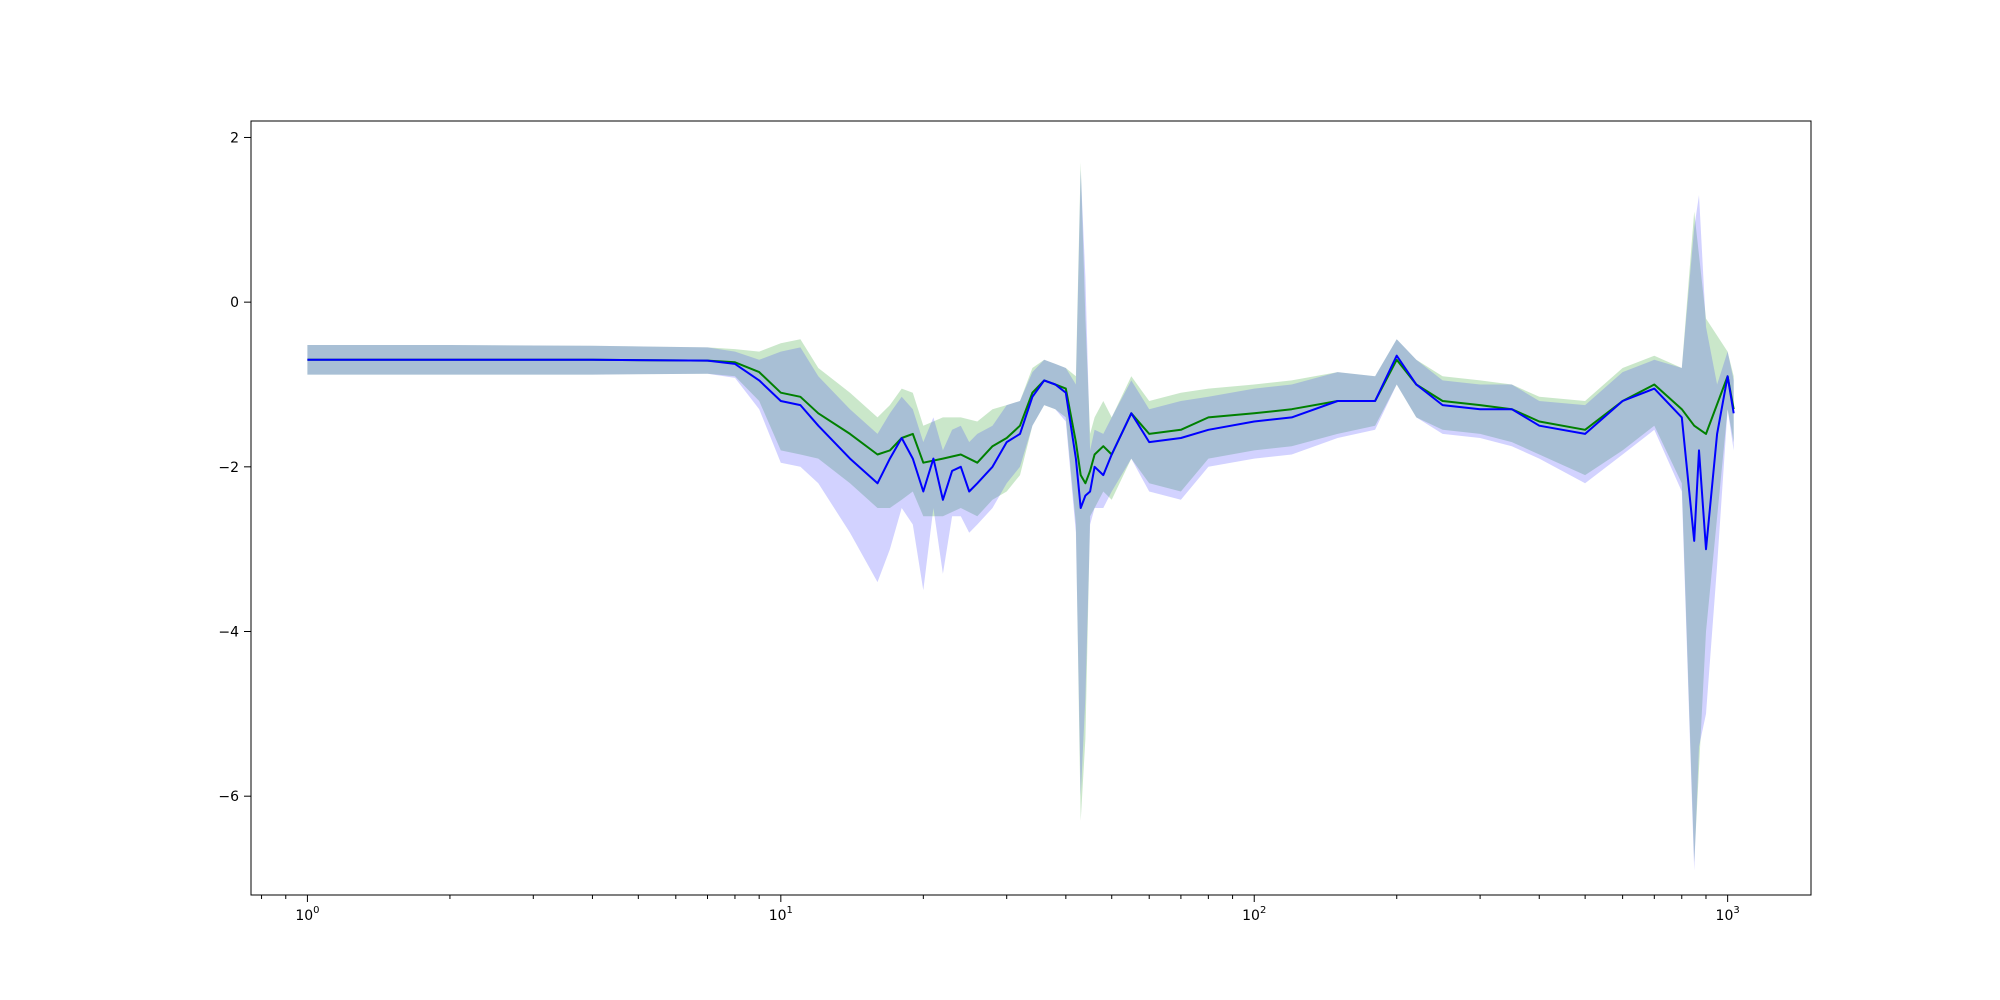 Image resolution: width=2000 pixels, height=1000 pixels. Describe the element at coordinates (234, 138) in the screenshot. I see `y-tick-label-0: 2` at that location.